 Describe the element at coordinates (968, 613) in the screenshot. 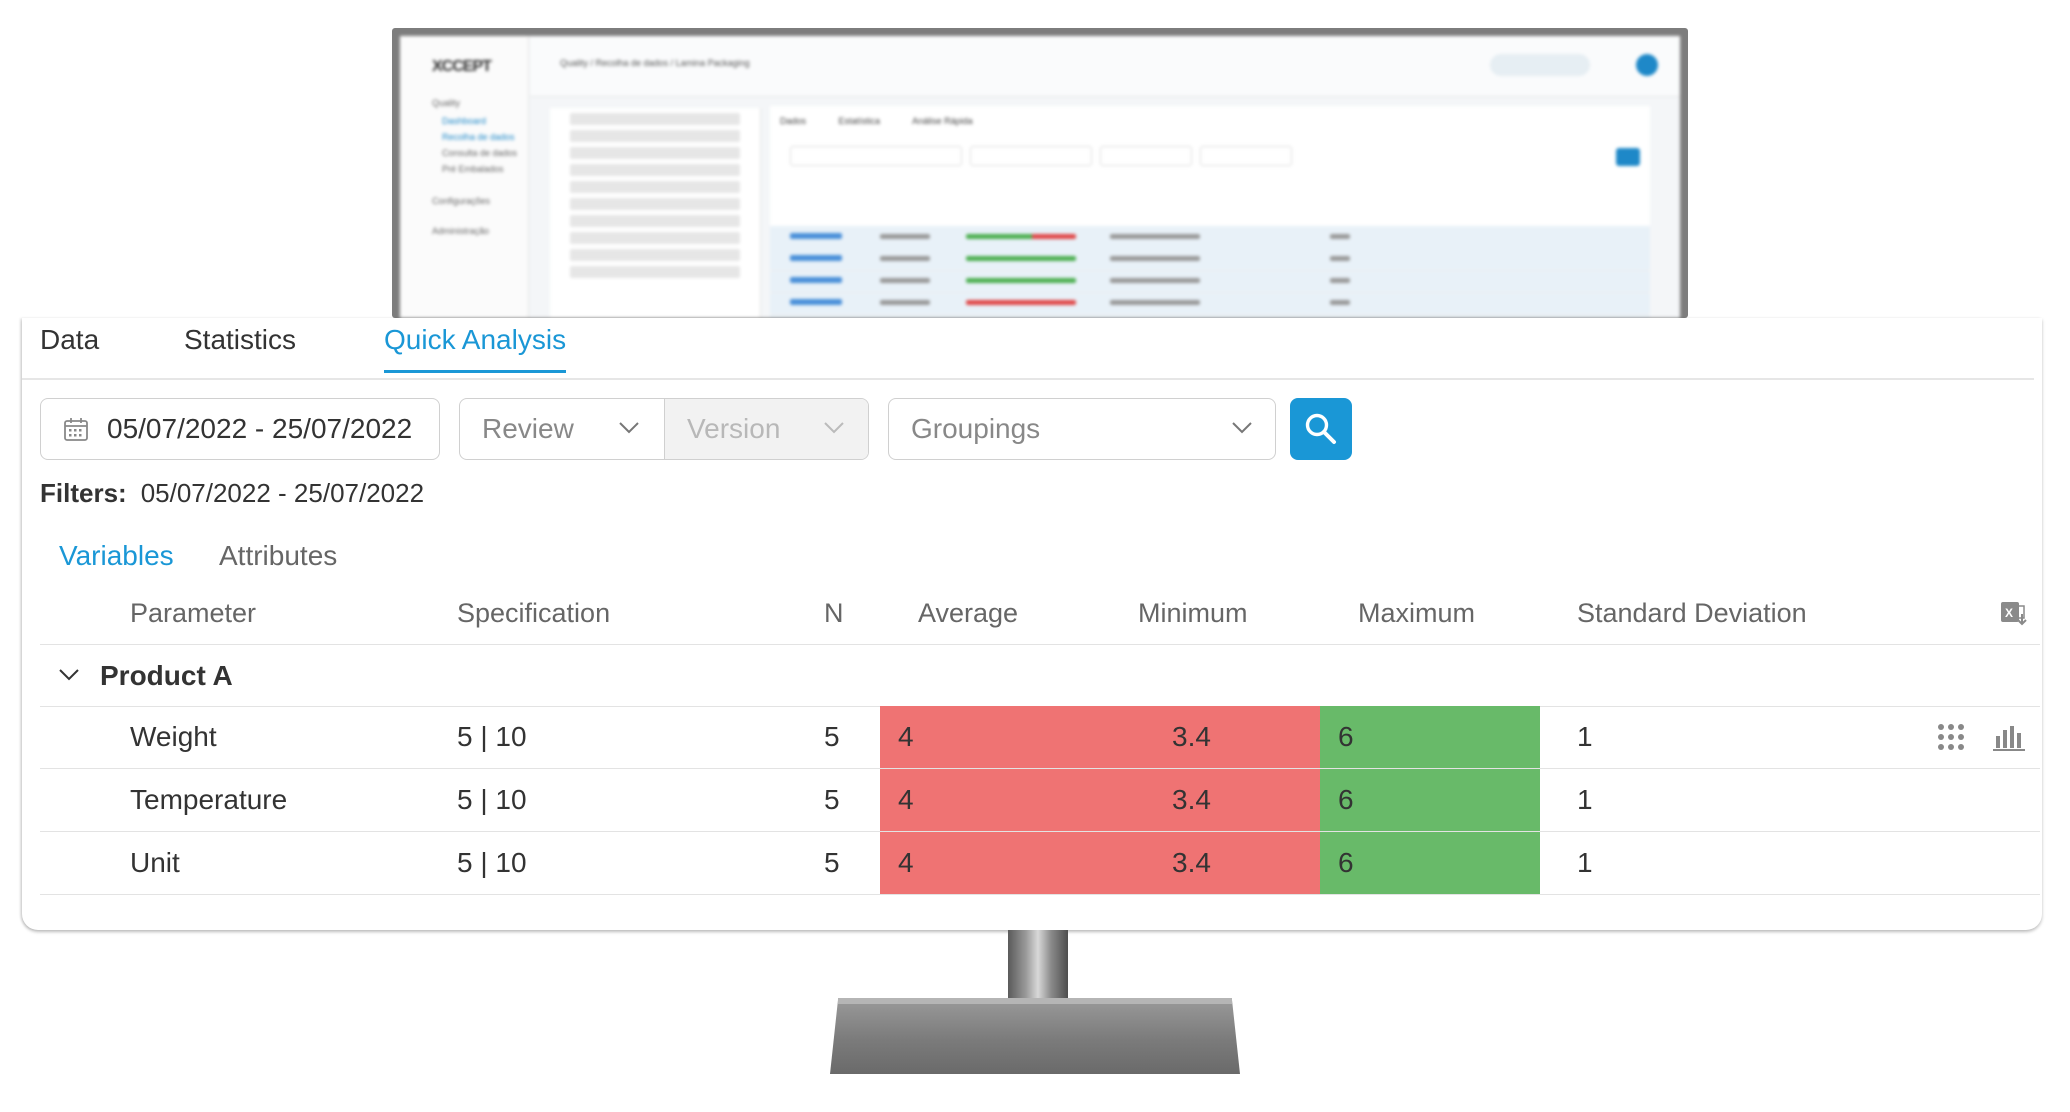

I see `column-header-average: Average` at that location.